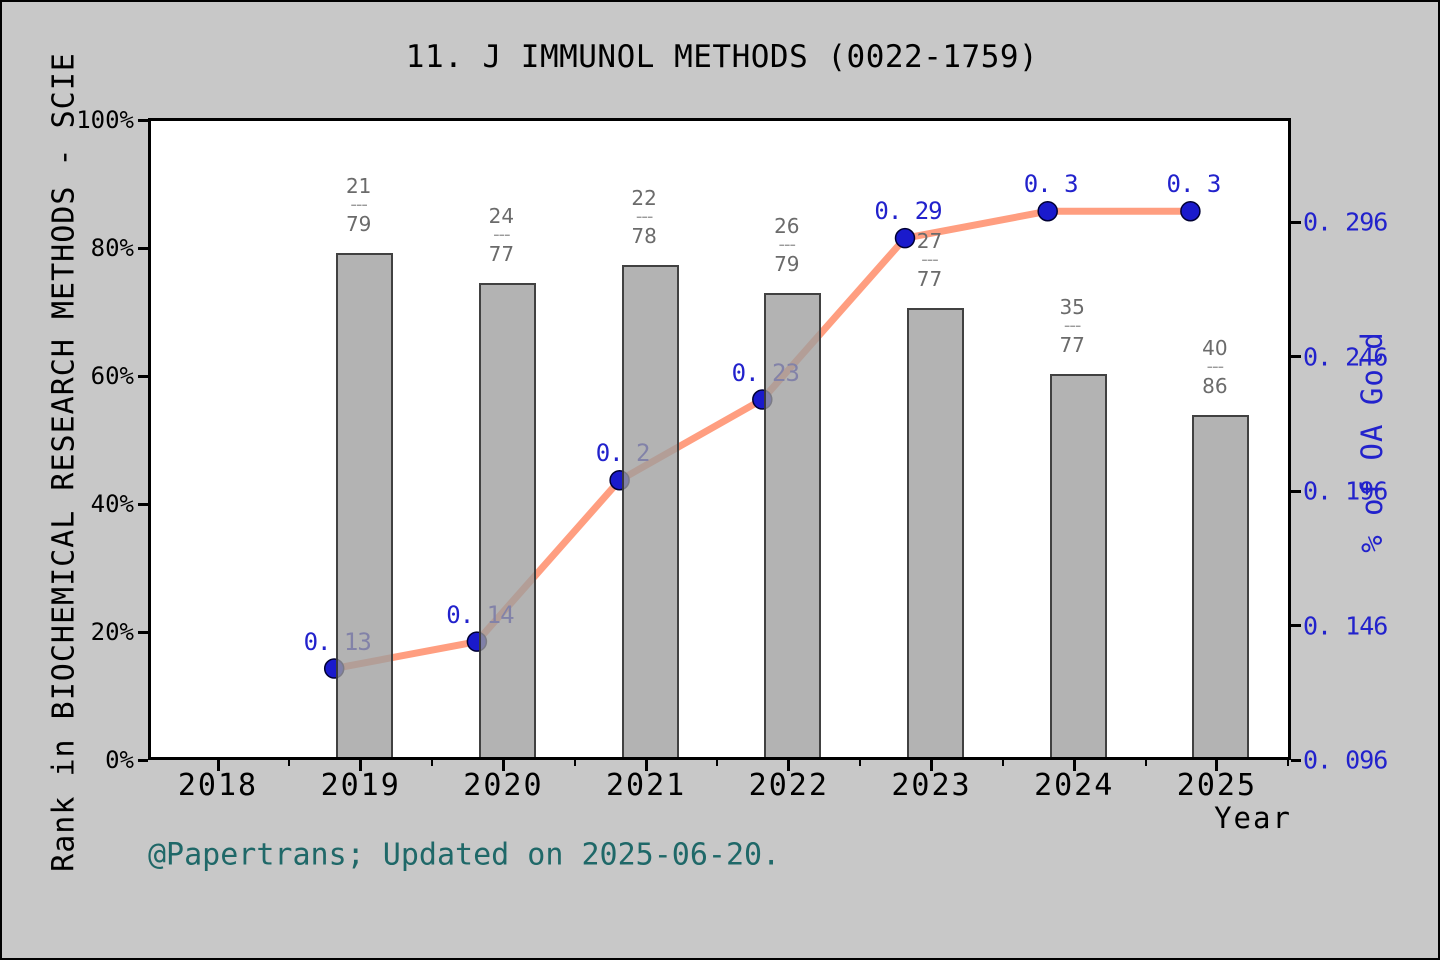  Describe the element at coordinates (935, 533) in the screenshot. I see `rank-bar-2023` at that location.